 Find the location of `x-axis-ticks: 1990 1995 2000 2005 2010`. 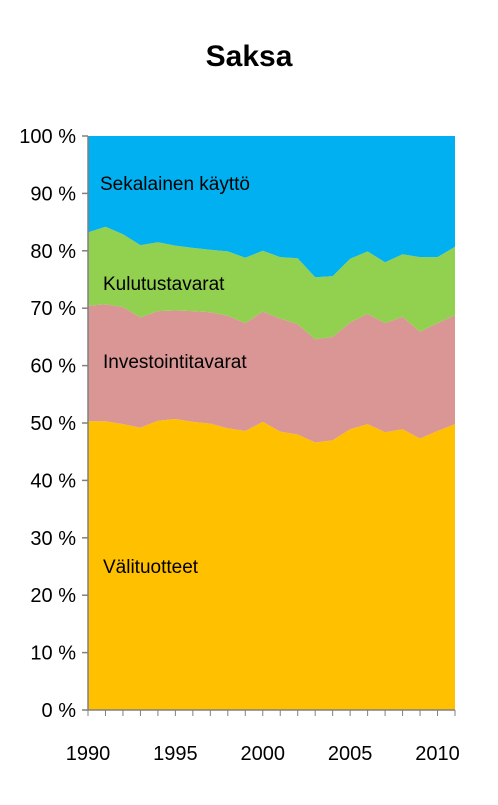

x-axis-ticks: 1990 1995 2000 2005 2010 is located at coordinates (263, 737).